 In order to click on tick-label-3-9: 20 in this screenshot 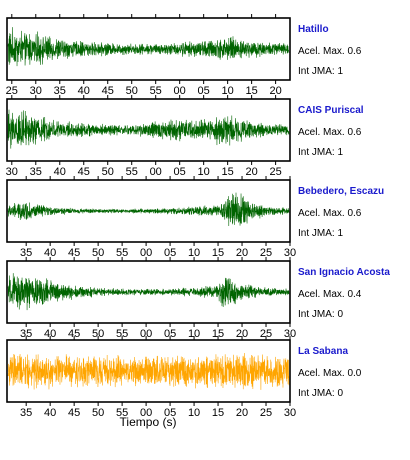, I will do `click(242, 334)`.